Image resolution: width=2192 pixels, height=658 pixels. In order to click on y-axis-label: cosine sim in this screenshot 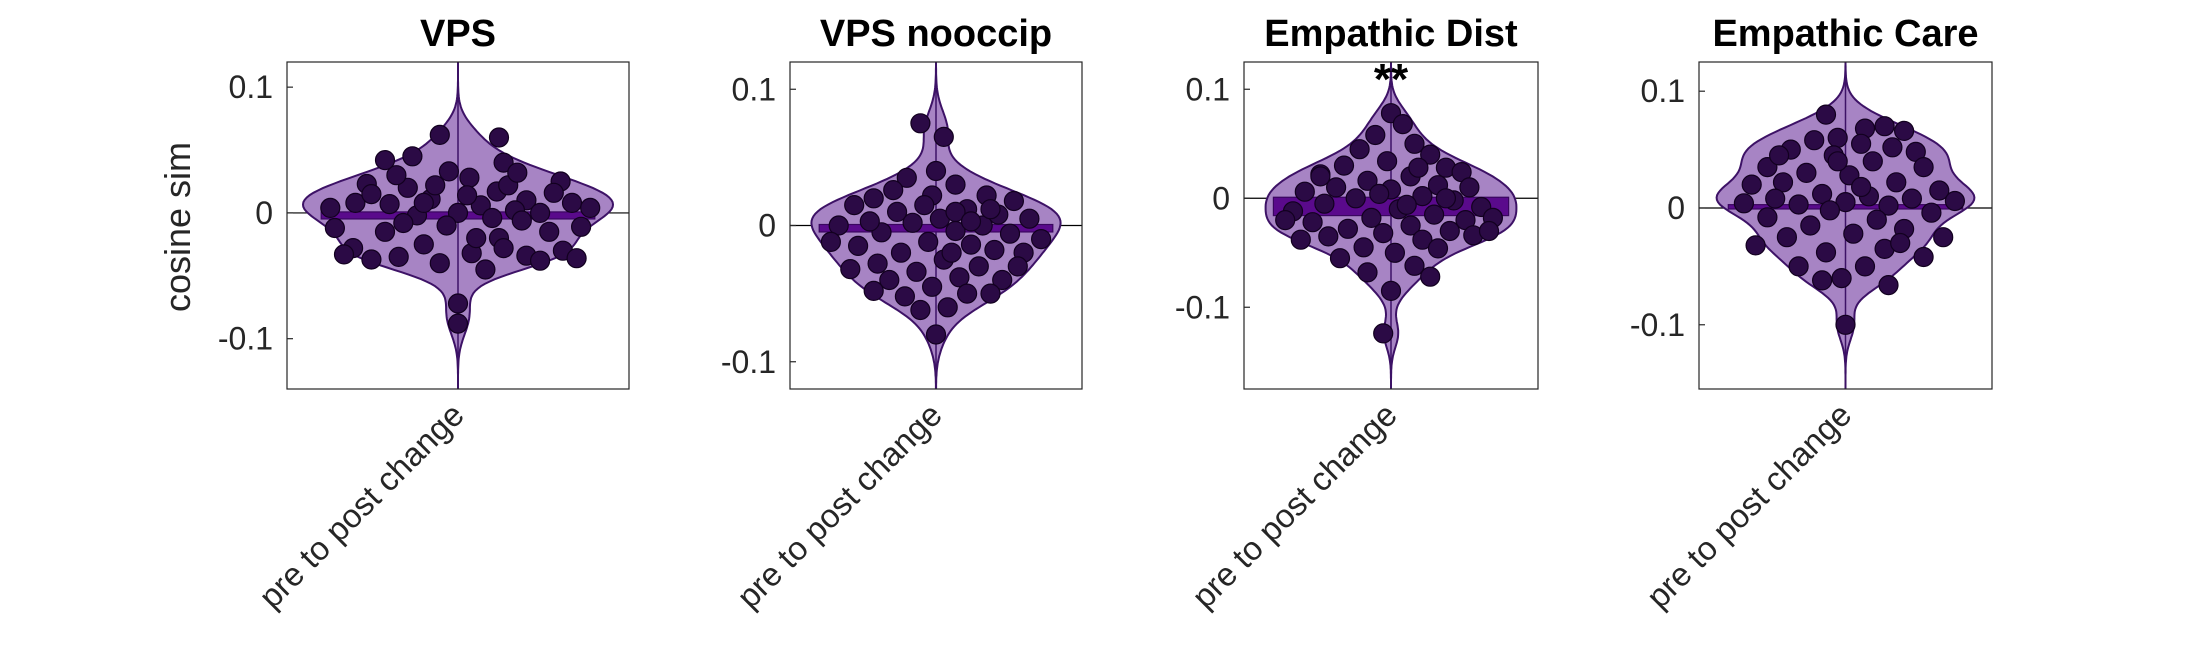, I will do `click(177, 227)`.